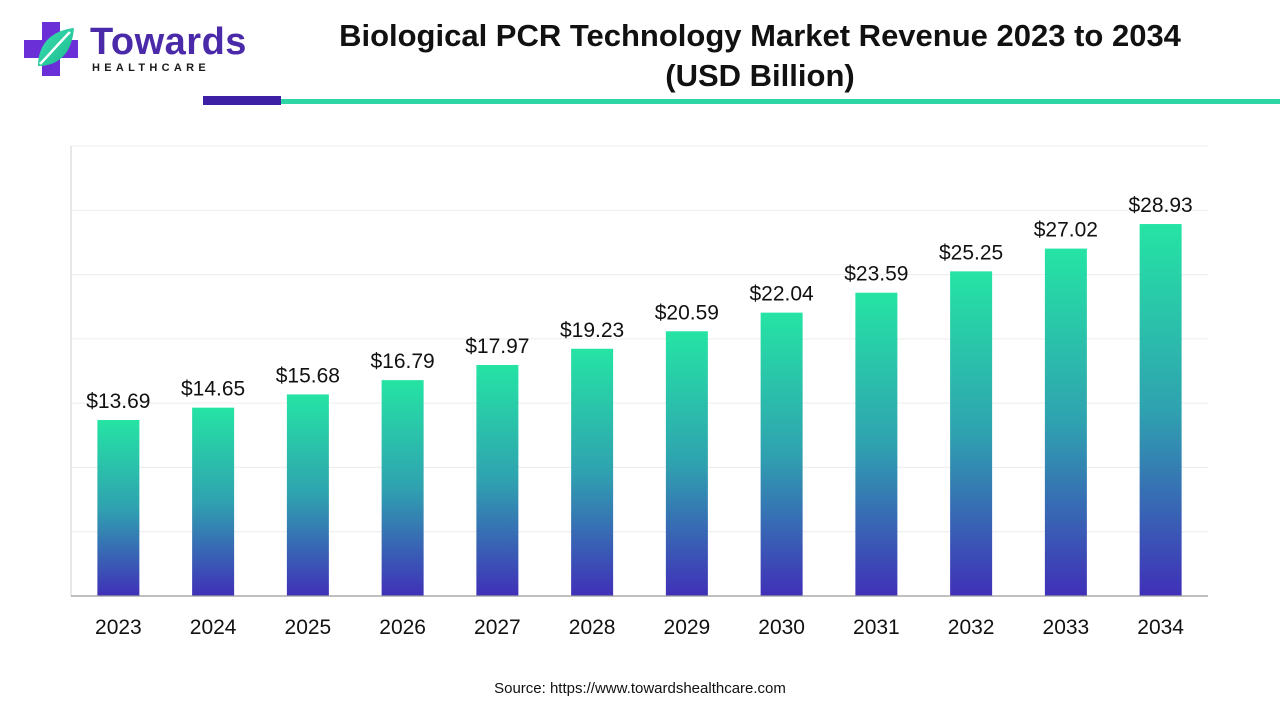 This screenshot has width=1280, height=720. Describe the element at coordinates (592, 330) in the screenshot. I see `data-label-2028: $19.23` at that location.